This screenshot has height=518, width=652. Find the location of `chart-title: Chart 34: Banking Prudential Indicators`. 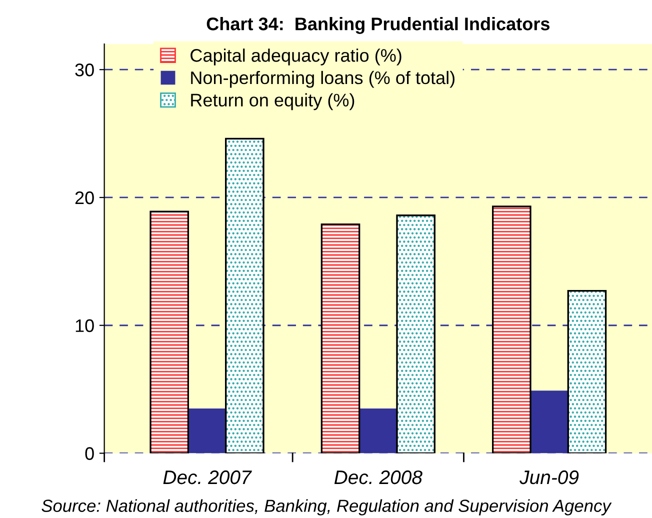

chart-title: Chart 34: Banking Prudential Indicators is located at coordinates (378, 25).